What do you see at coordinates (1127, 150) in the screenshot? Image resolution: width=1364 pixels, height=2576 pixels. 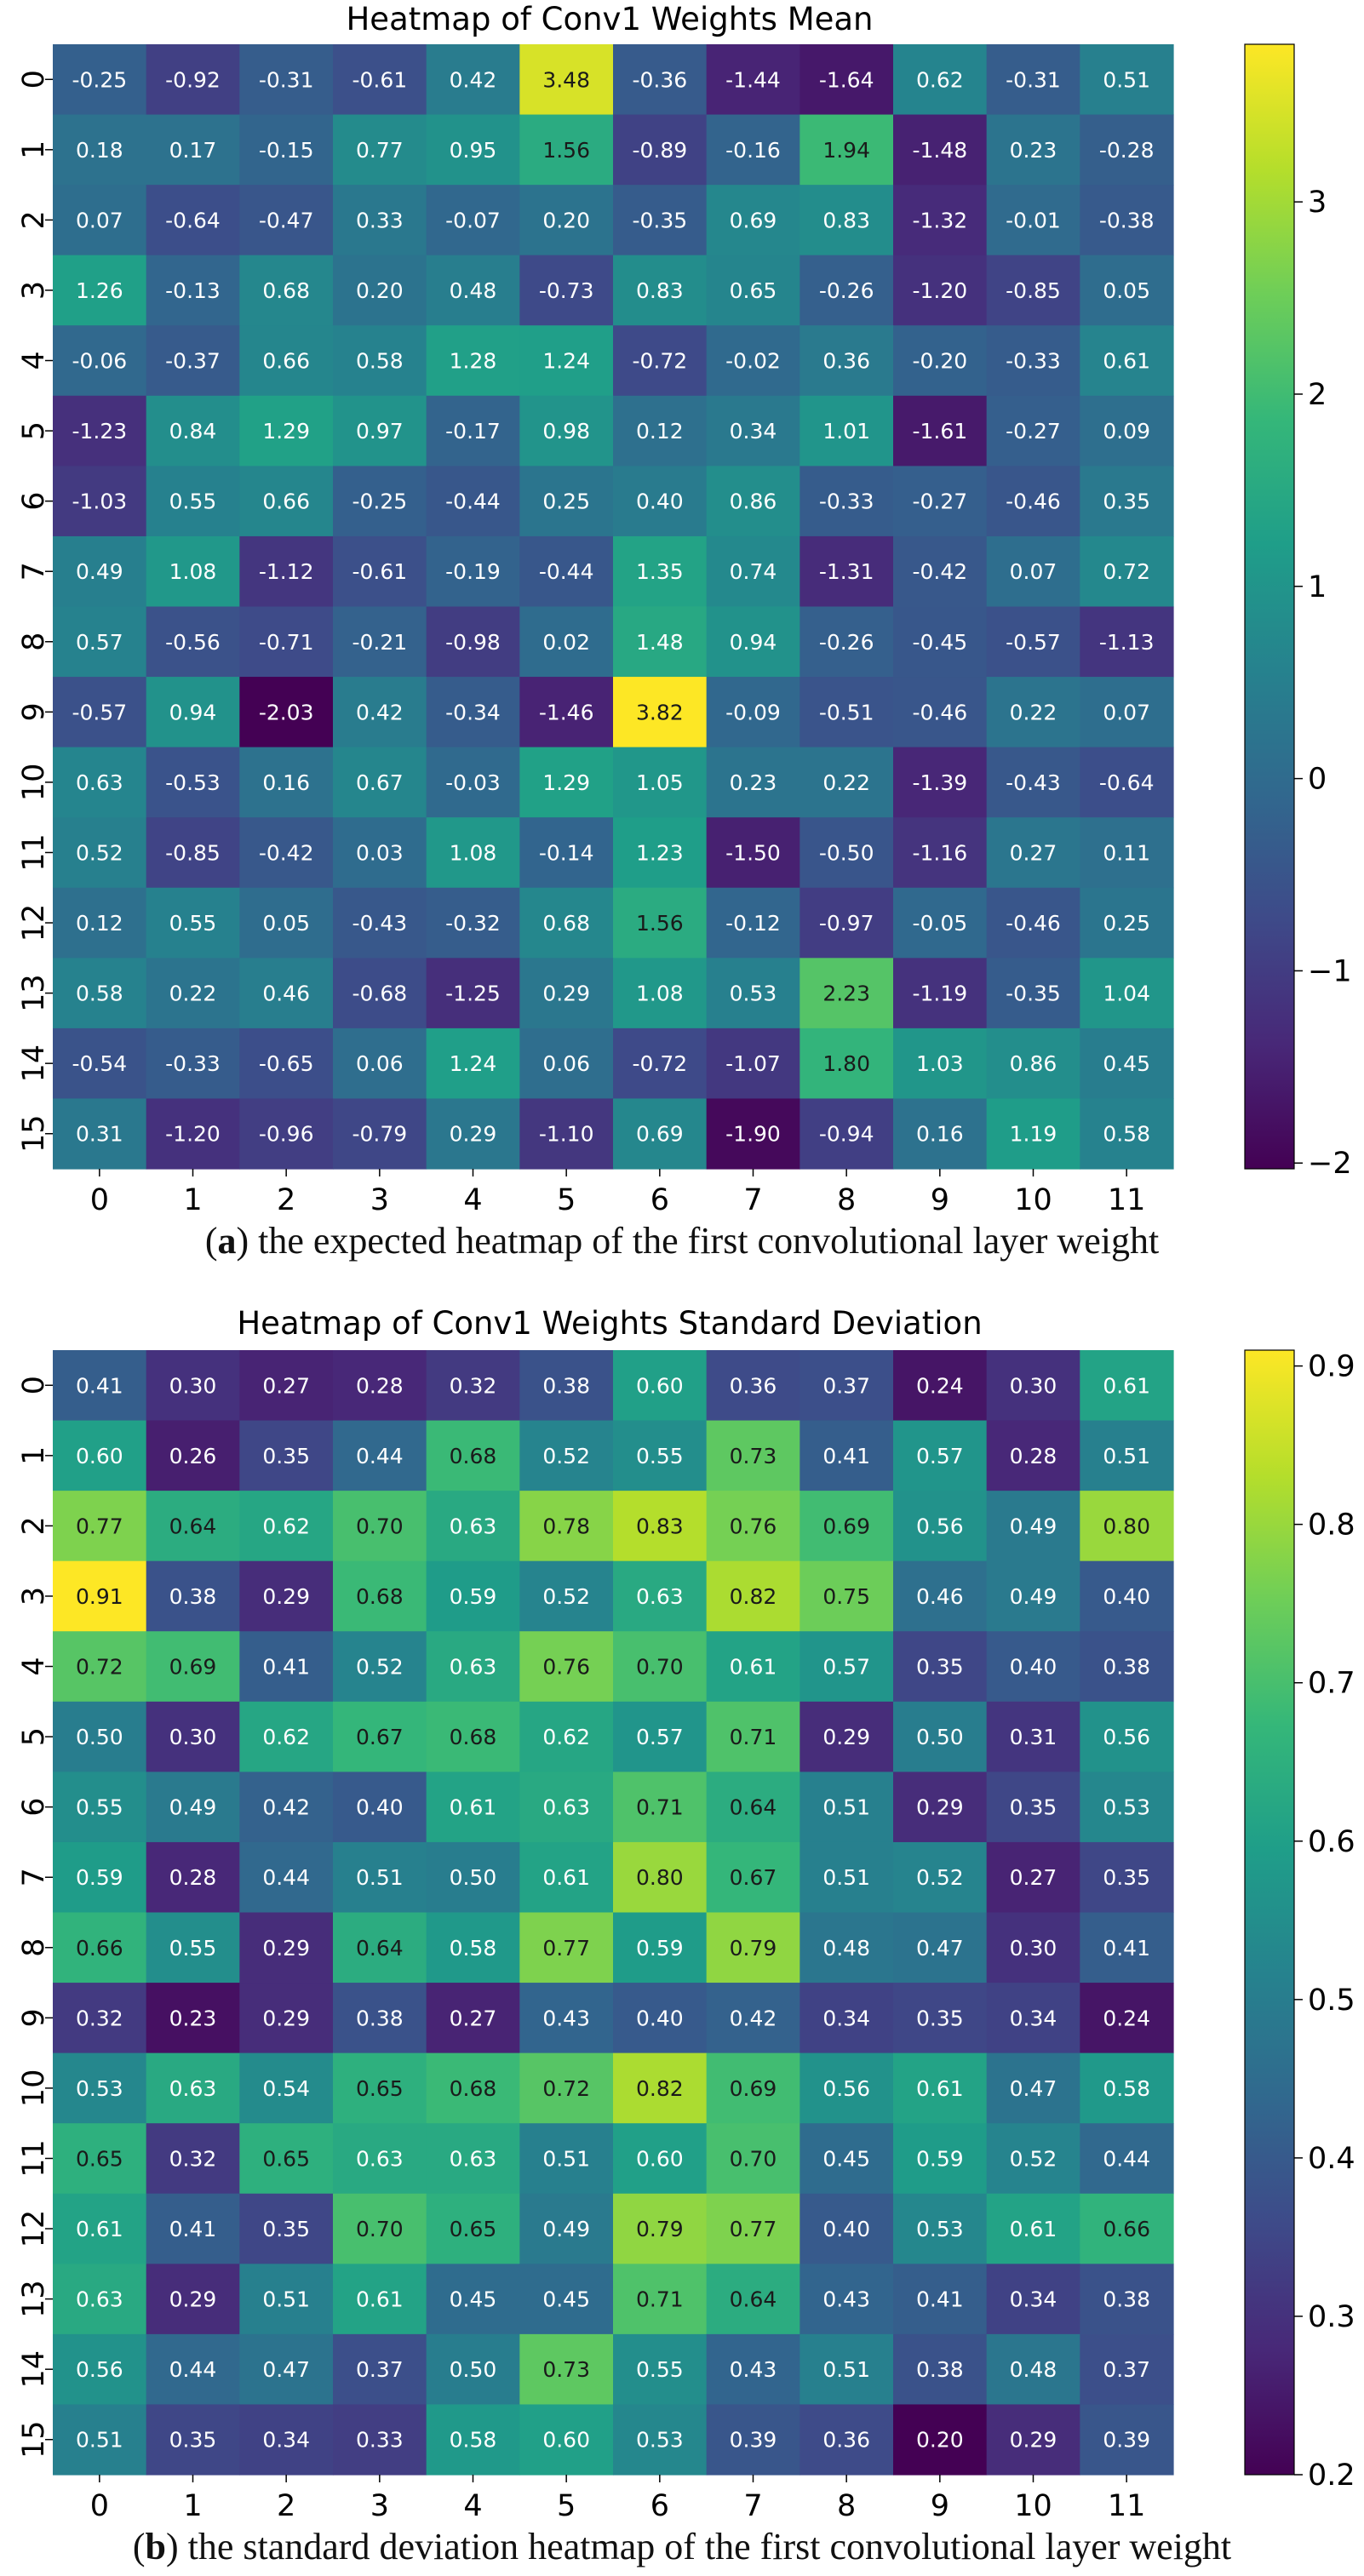 I see `mean-heatmap-cell-label: -0.28` at bounding box center [1127, 150].